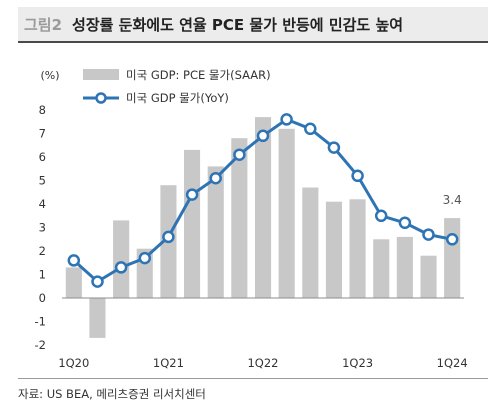  I want to click on legend-label-bar: 미국 GDP: PCE 물가(SAAR), so click(198, 75).